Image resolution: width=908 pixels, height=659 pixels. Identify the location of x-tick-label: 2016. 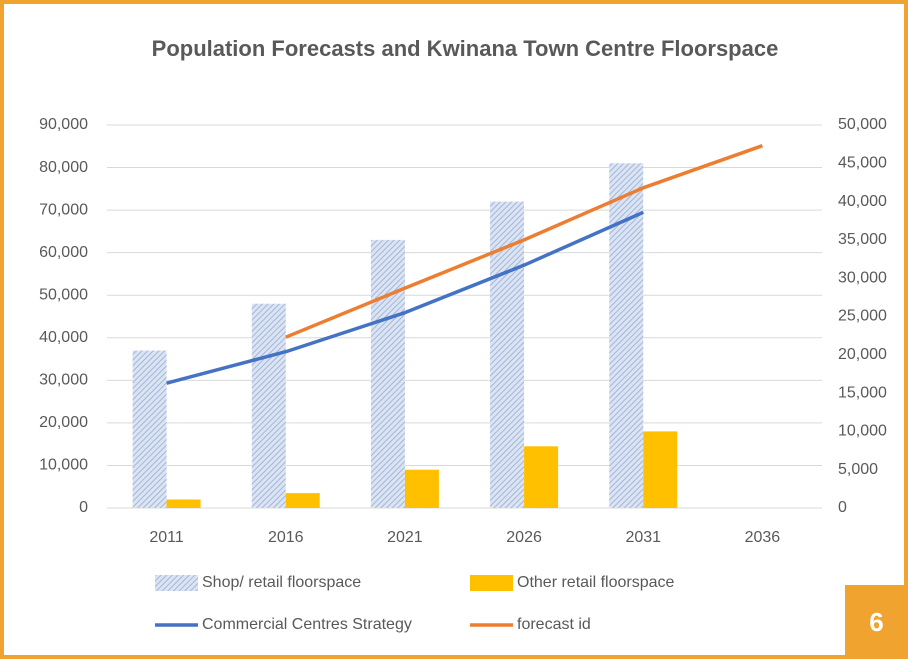
(286, 537).